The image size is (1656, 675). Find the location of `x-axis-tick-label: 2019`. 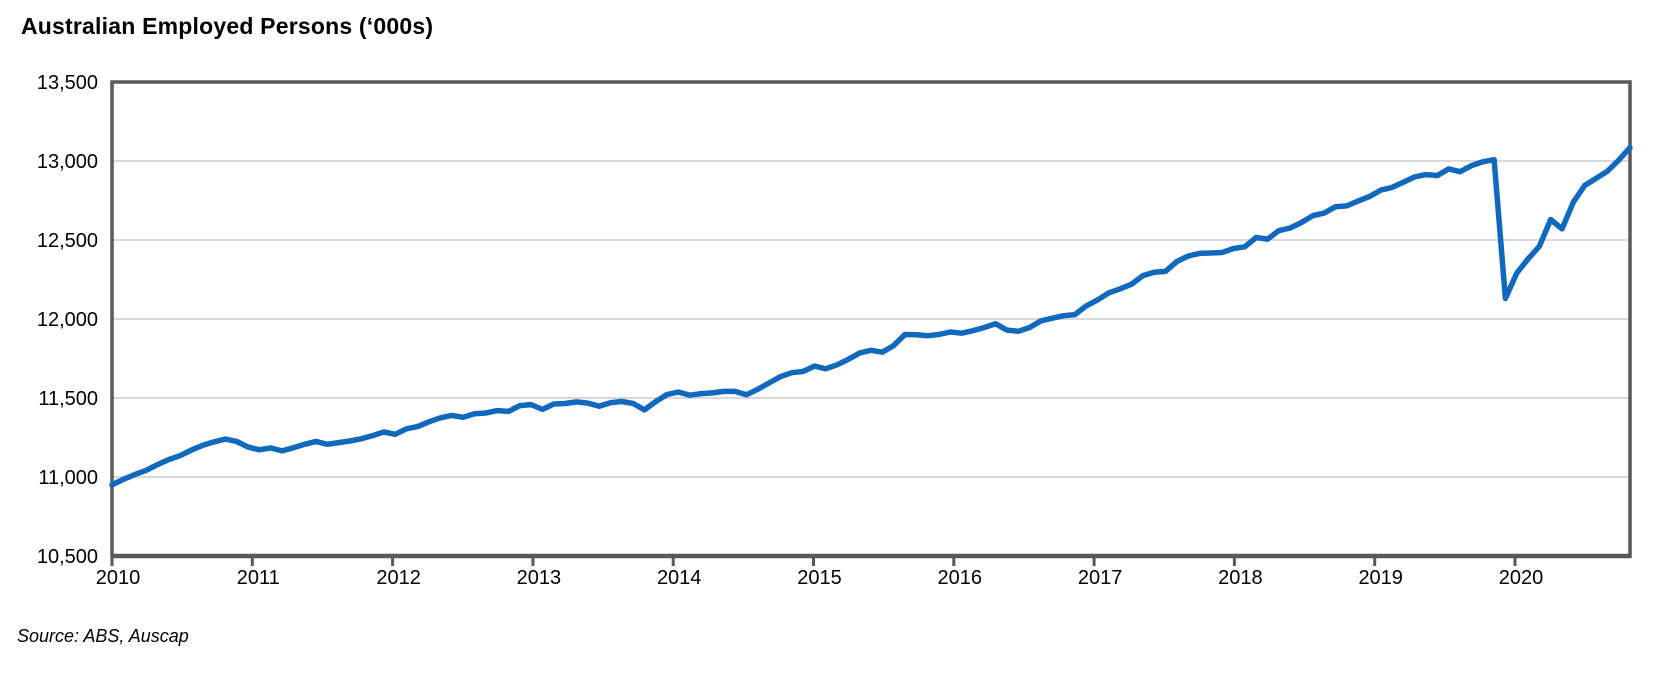

x-axis-tick-label: 2019 is located at coordinates (1380, 578).